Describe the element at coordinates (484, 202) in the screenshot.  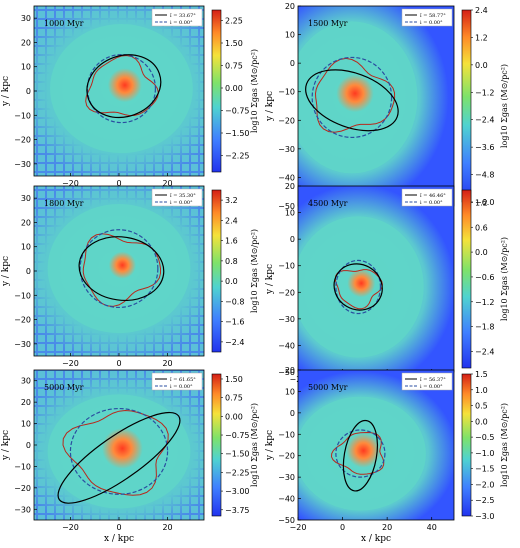
I see `colorbar-tick-label: −6.0` at that location.